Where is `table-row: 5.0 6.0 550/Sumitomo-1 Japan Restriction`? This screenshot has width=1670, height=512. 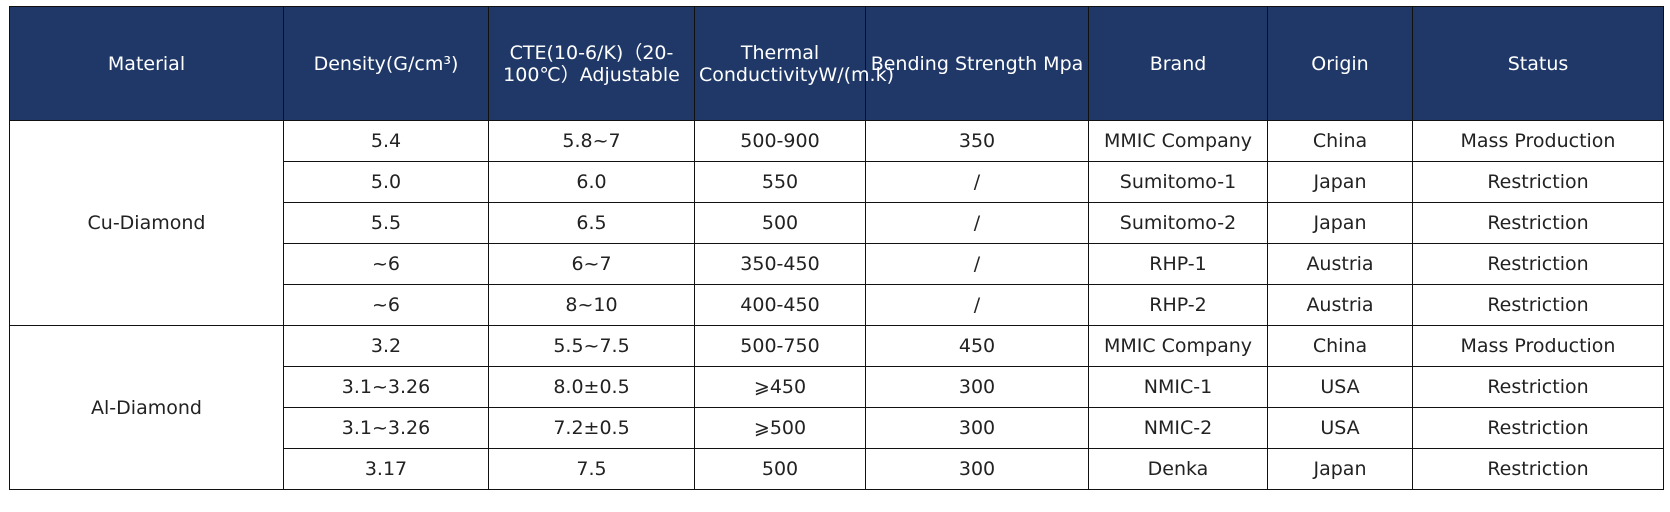
table-row: 5.0 6.0 550/Sumitomo-1 Japan Restriction is located at coordinates (837, 182).